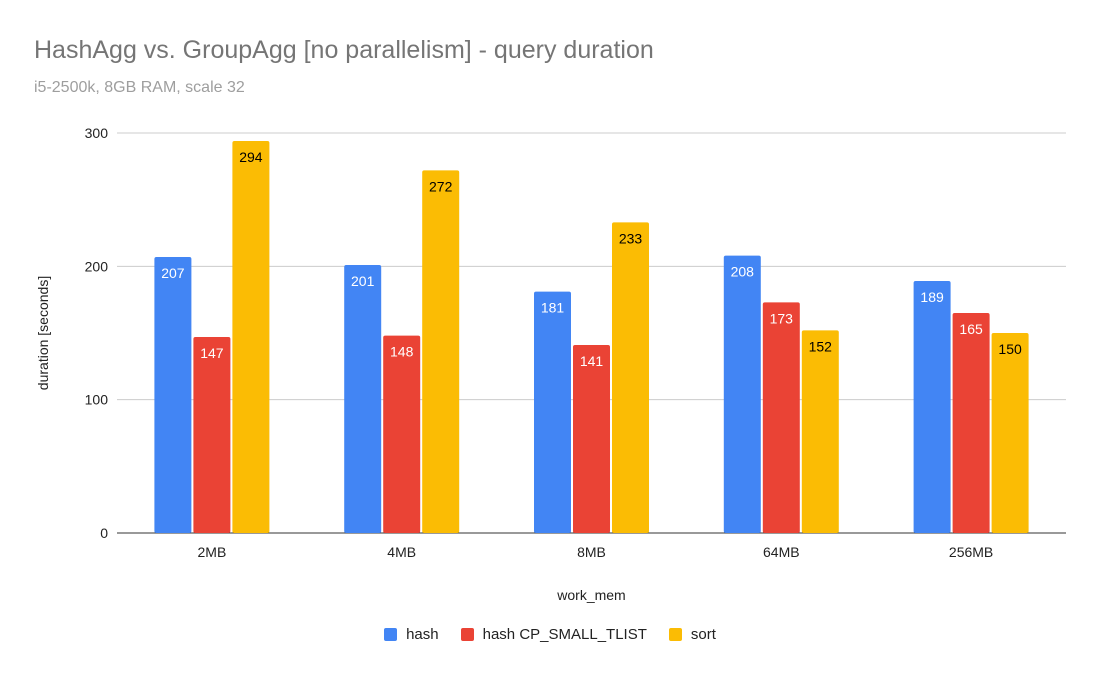  What do you see at coordinates (212, 552) in the screenshot?
I see `x-tick-label: 2MB` at bounding box center [212, 552].